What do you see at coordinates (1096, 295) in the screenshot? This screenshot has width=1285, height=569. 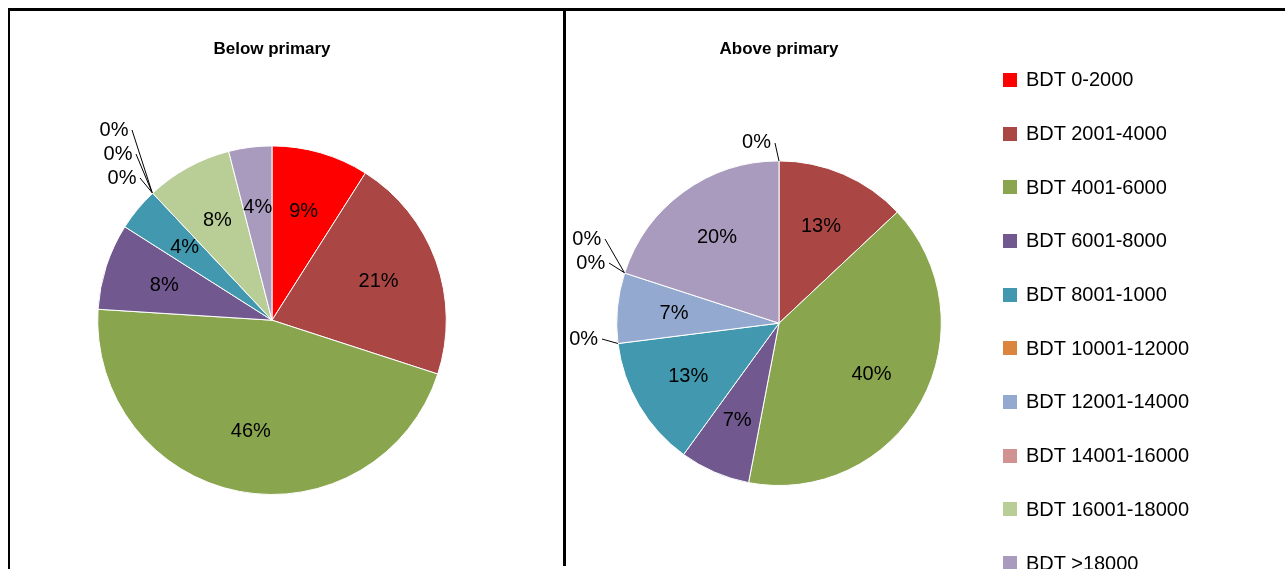 I see `legend-label: BDT 8001-1000` at bounding box center [1096, 295].